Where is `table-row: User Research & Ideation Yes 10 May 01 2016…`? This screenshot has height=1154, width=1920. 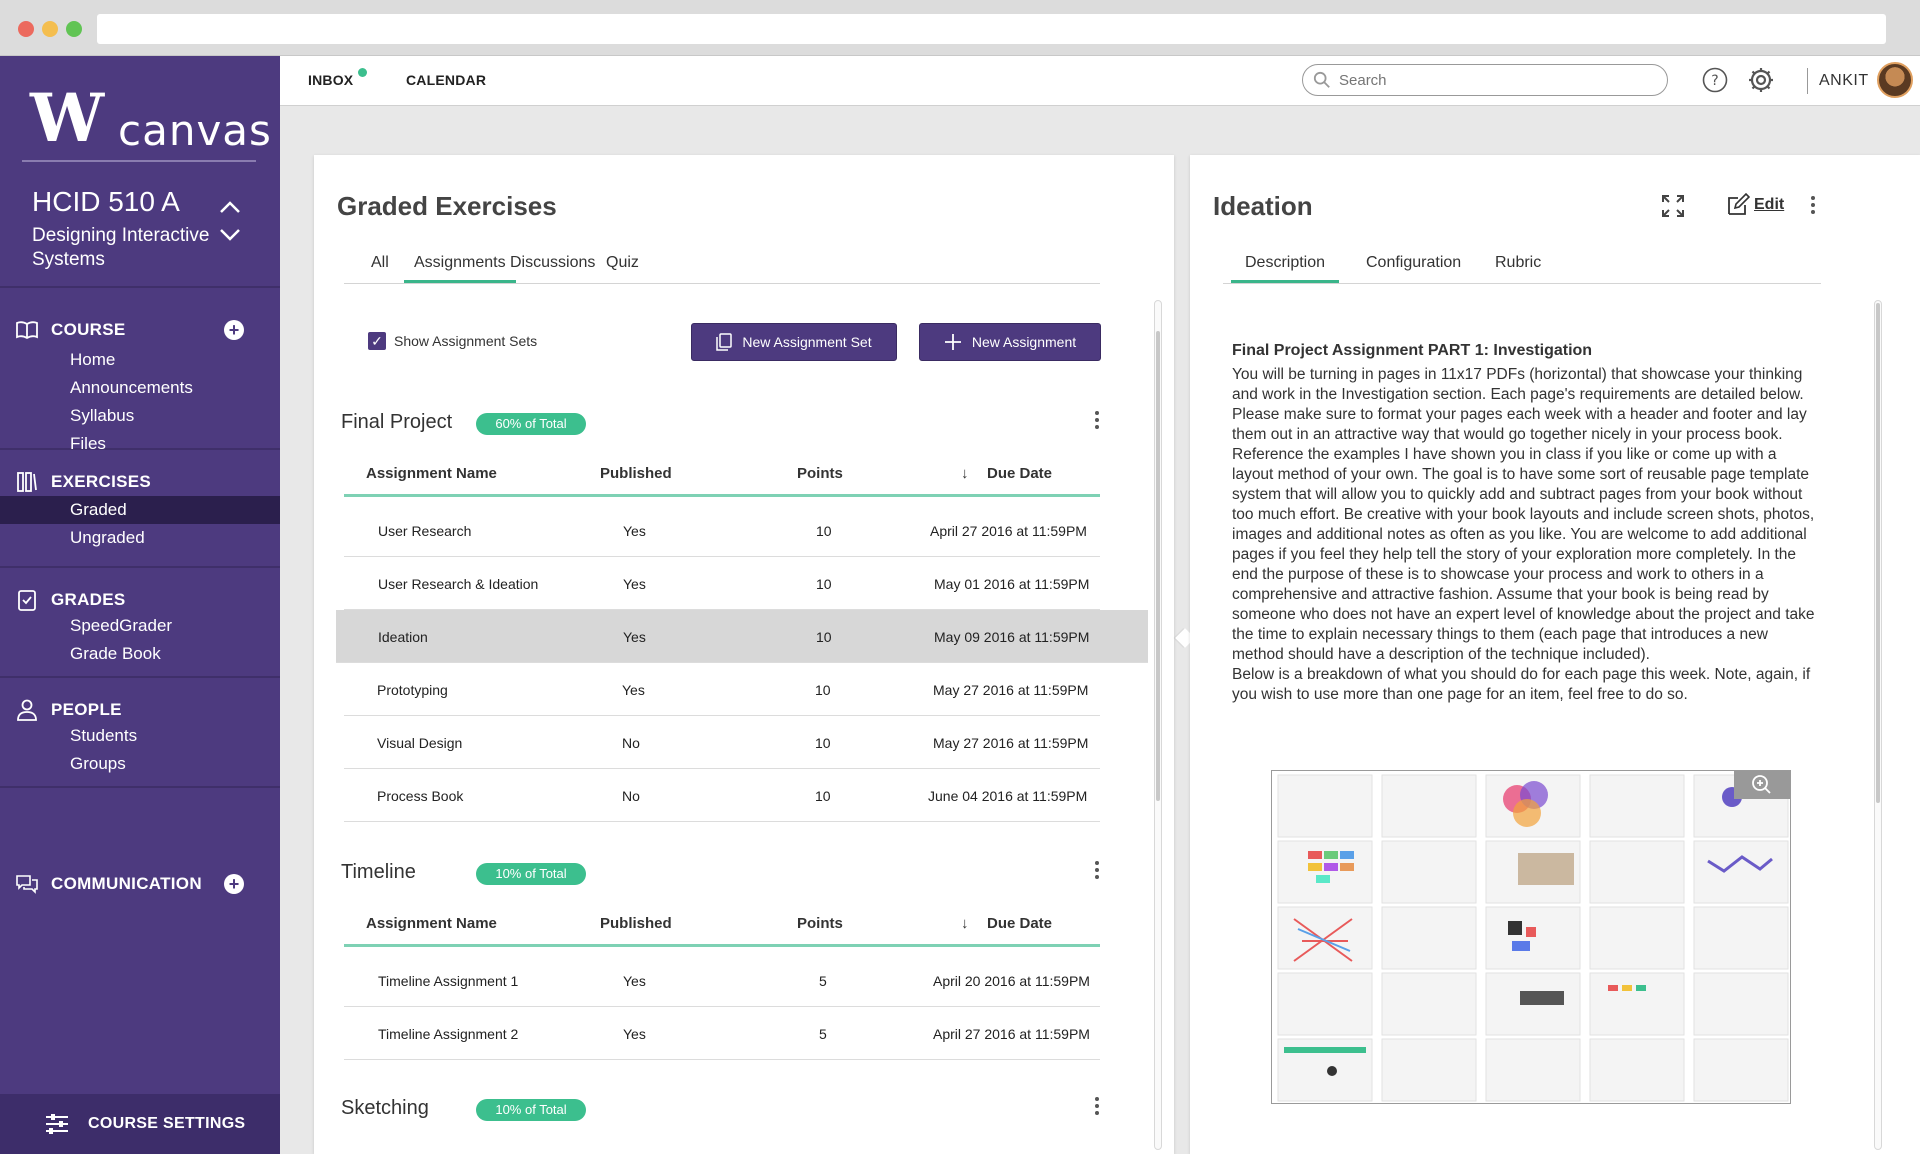 table-row: User Research & Ideation Yes 10 May 01 2016… is located at coordinates (722, 583).